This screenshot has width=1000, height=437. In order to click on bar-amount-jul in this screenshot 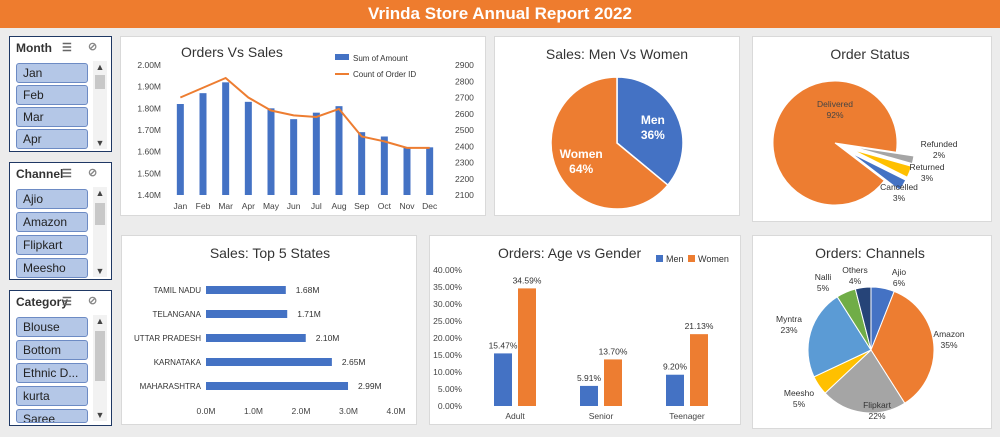, I will do `click(316, 153)`.